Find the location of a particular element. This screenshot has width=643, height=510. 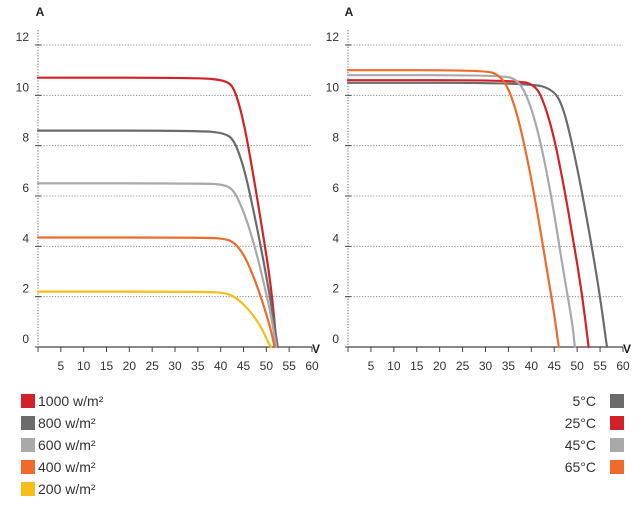

legend-label: 600 w/m² is located at coordinates (67, 445).